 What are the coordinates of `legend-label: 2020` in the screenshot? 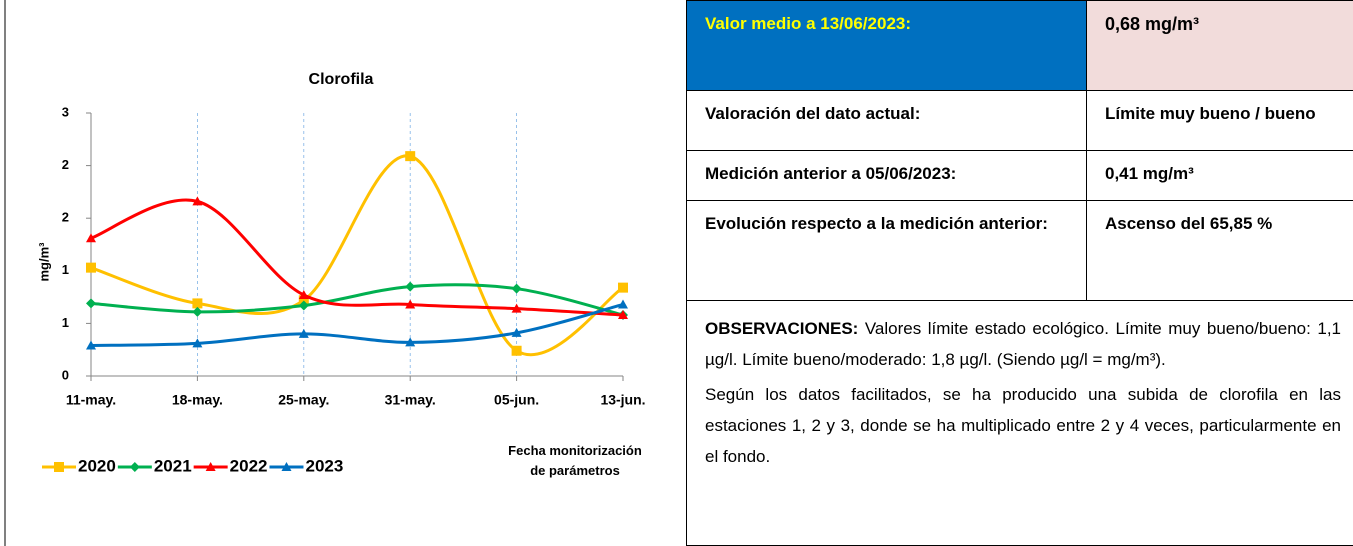 It's located at (97, 465).